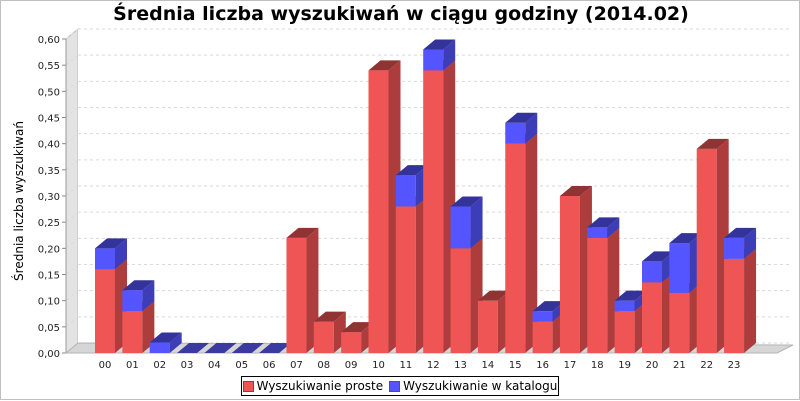 The image size is (800, 401). I want to click on bar-katalog-12-top, so click(439, 44).